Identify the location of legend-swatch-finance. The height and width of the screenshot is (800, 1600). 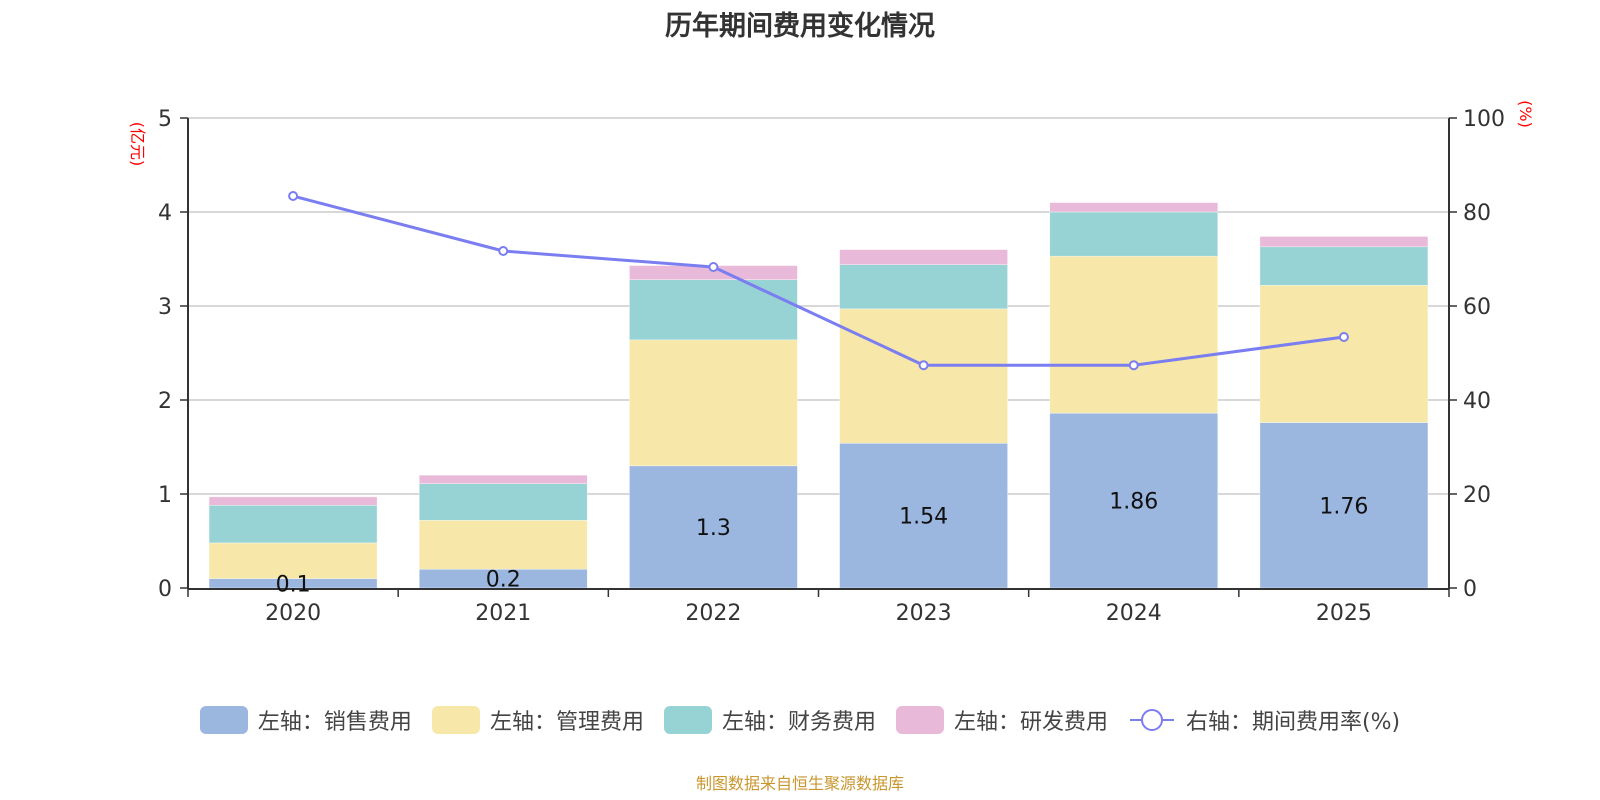
(687, 720).